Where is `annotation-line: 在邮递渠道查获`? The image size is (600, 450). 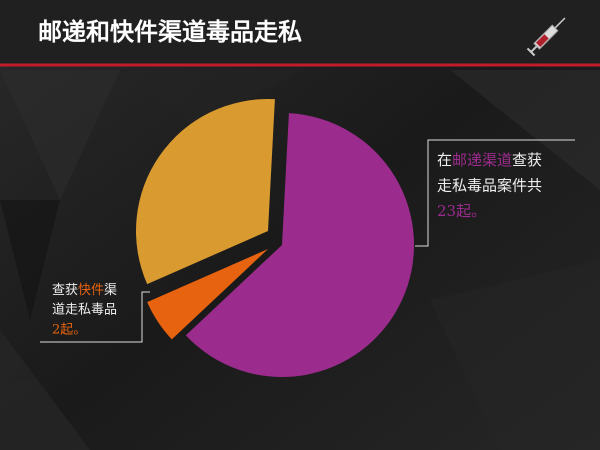 annotation-line: 在邮递渠道查获 is located at coordinates (489, 160).